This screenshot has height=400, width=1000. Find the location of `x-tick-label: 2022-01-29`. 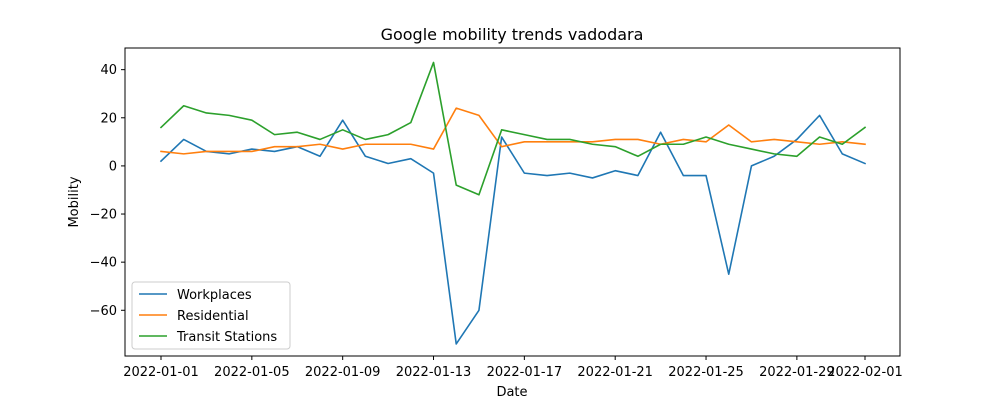

x-tick-label: 2022-01-29 is located at coordinates (797, 372).